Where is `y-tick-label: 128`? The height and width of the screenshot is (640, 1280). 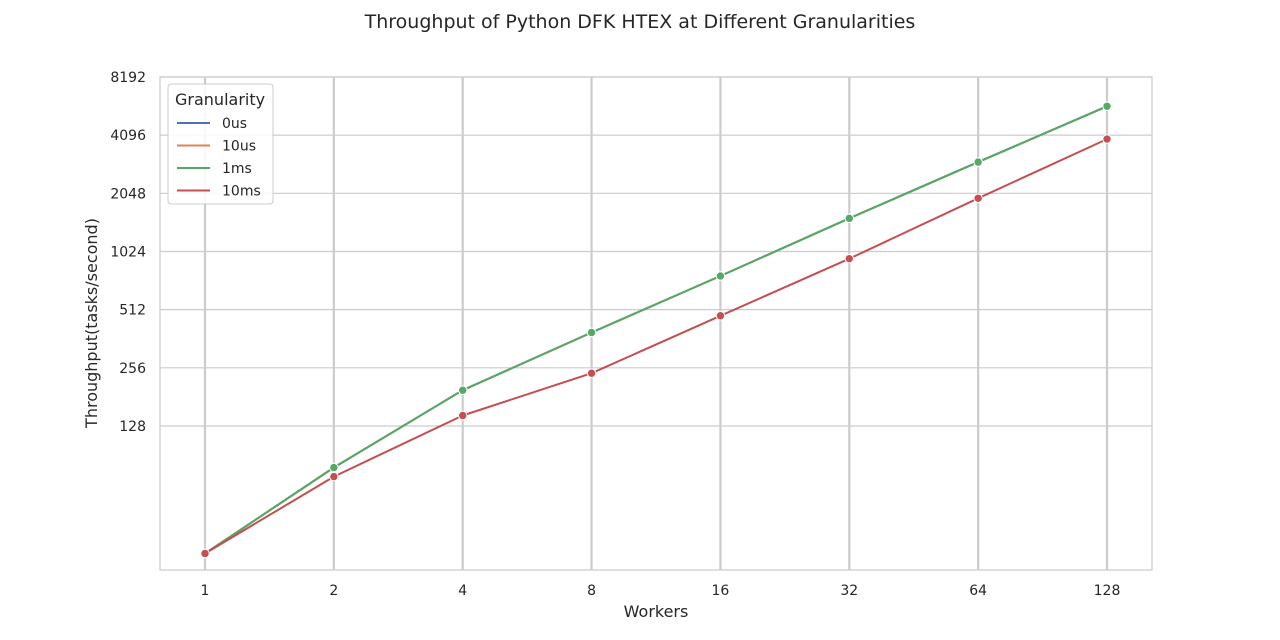
y-tick-label: 128 is located at coordinates (132, 427).